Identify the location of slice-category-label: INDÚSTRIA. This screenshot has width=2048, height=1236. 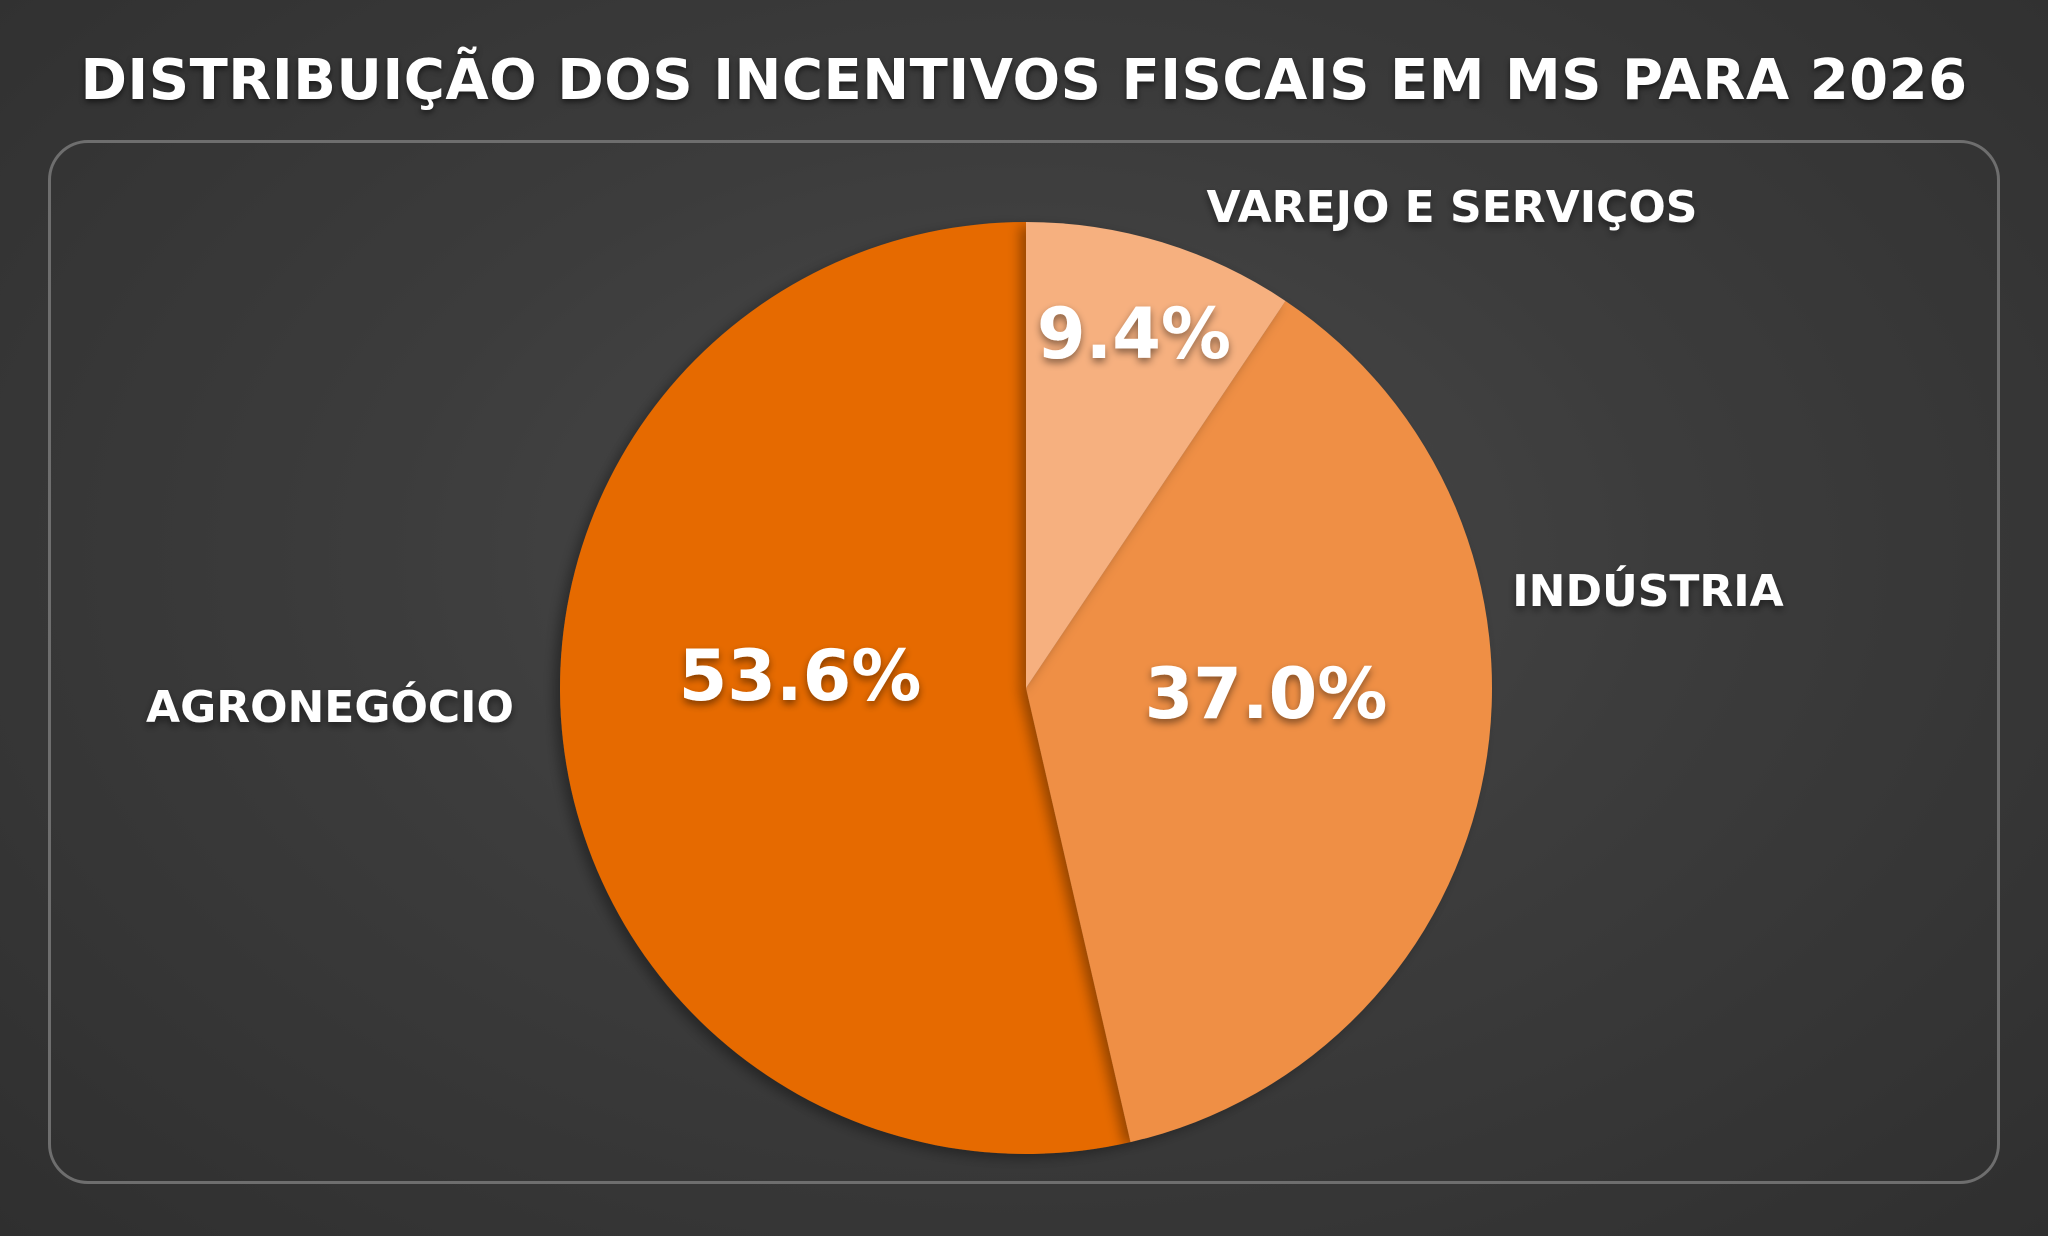
(1647, 590).